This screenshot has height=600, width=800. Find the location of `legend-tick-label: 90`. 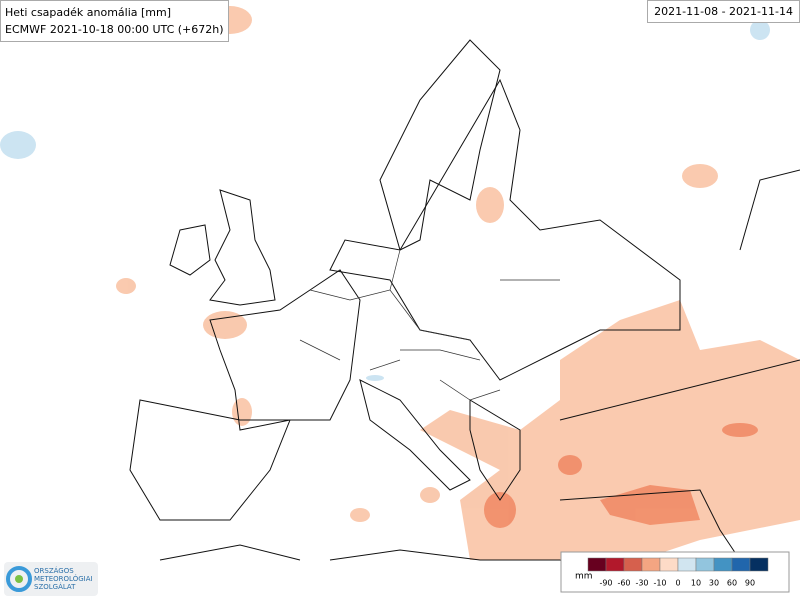

legend-tick-label: 90 is located at coordinates (750, 583).